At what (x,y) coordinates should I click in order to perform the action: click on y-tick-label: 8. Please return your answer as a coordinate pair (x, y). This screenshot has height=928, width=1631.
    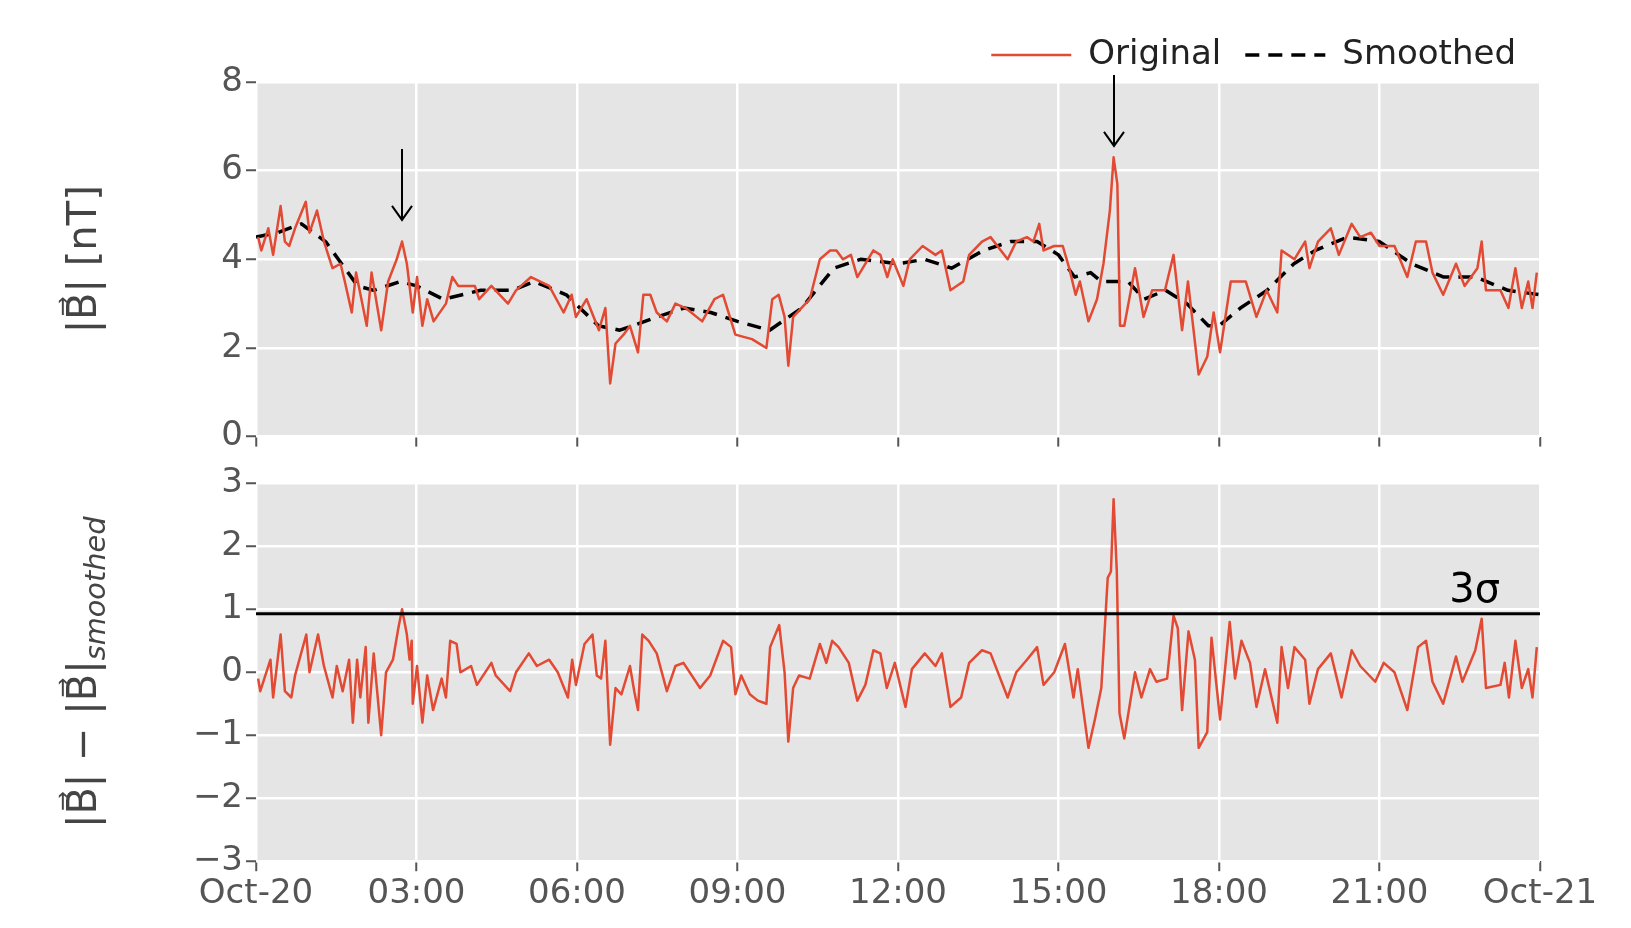
    Looking at the image, I should click on (232, 78).